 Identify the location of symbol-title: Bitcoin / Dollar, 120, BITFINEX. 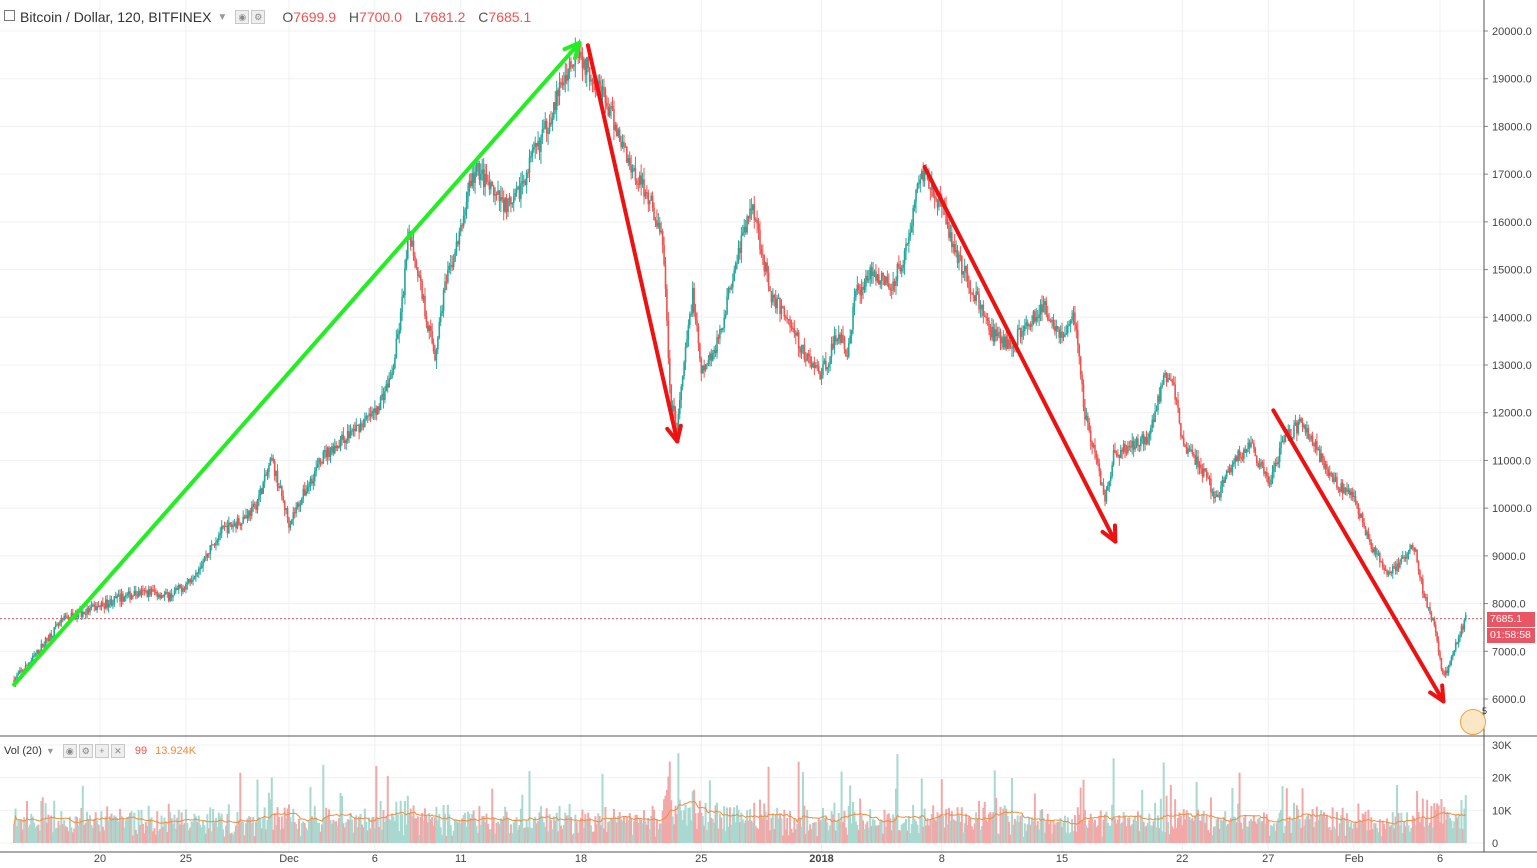
(116, 17).